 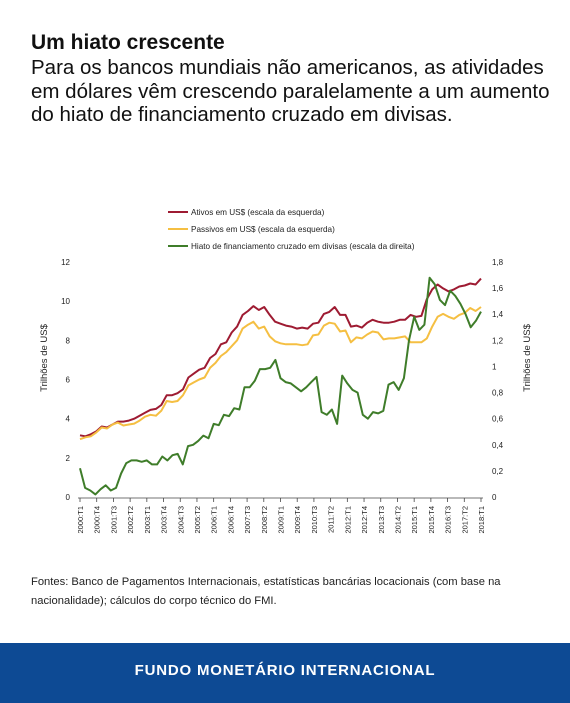 I want to click on y-tick-left-label: 6, so click(x=68, y=380).